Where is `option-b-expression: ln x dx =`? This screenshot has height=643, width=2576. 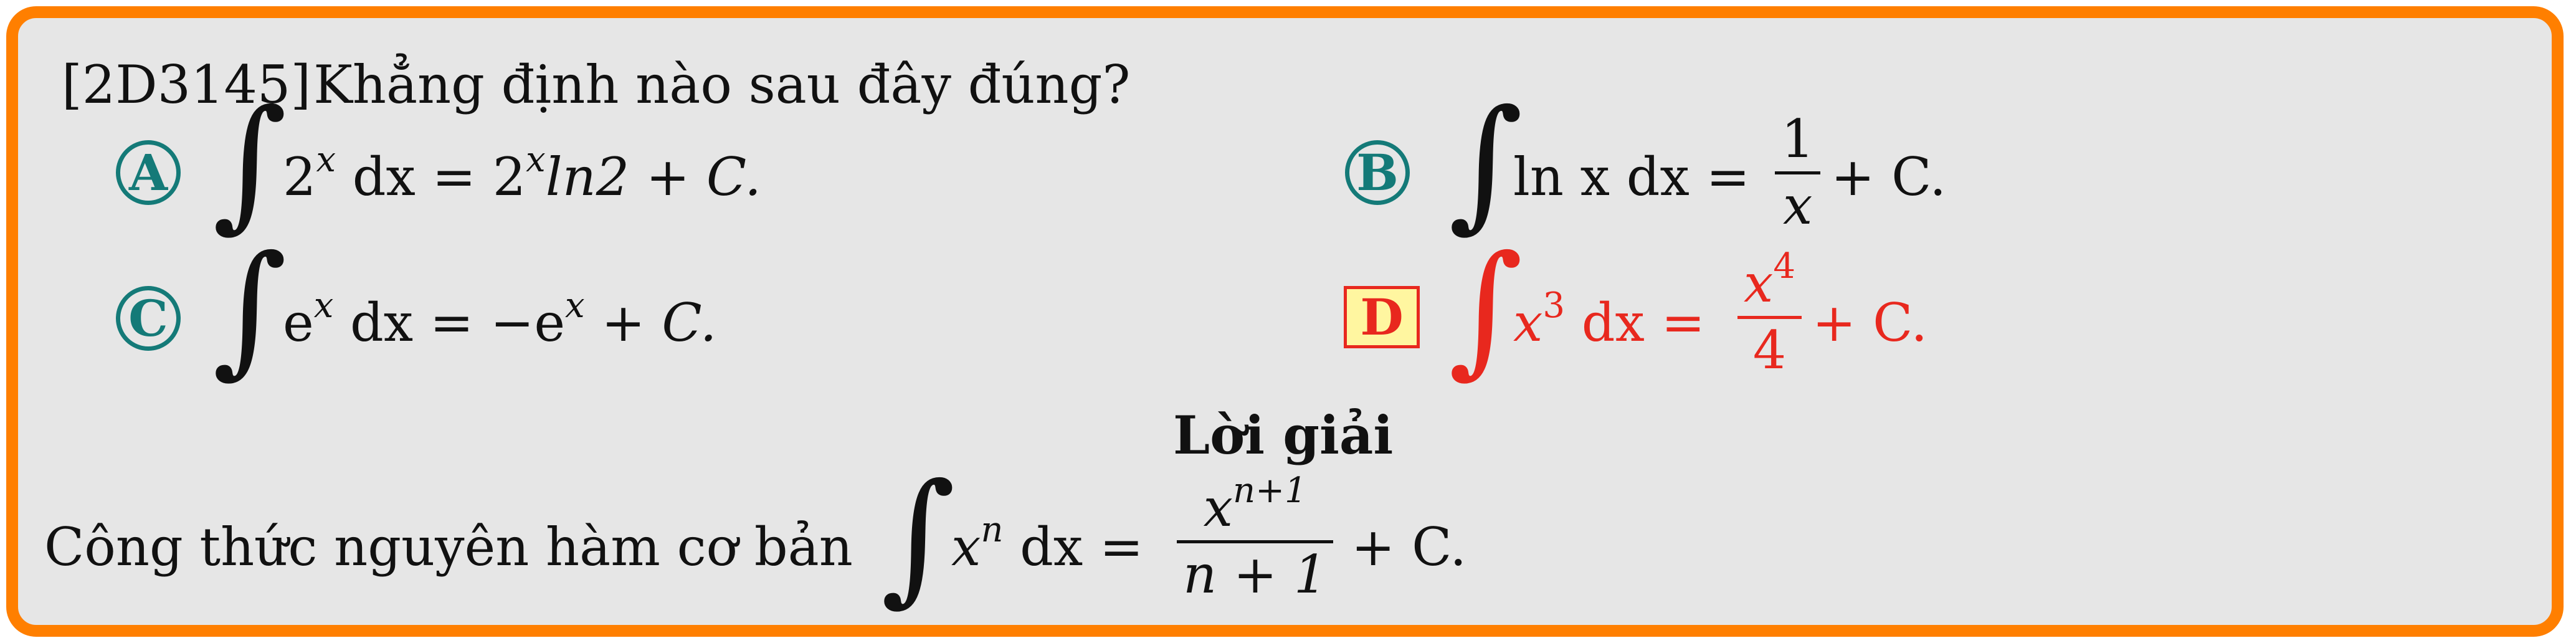
option-b-expression: ln x dx = is located at coordinates (1631, 176).